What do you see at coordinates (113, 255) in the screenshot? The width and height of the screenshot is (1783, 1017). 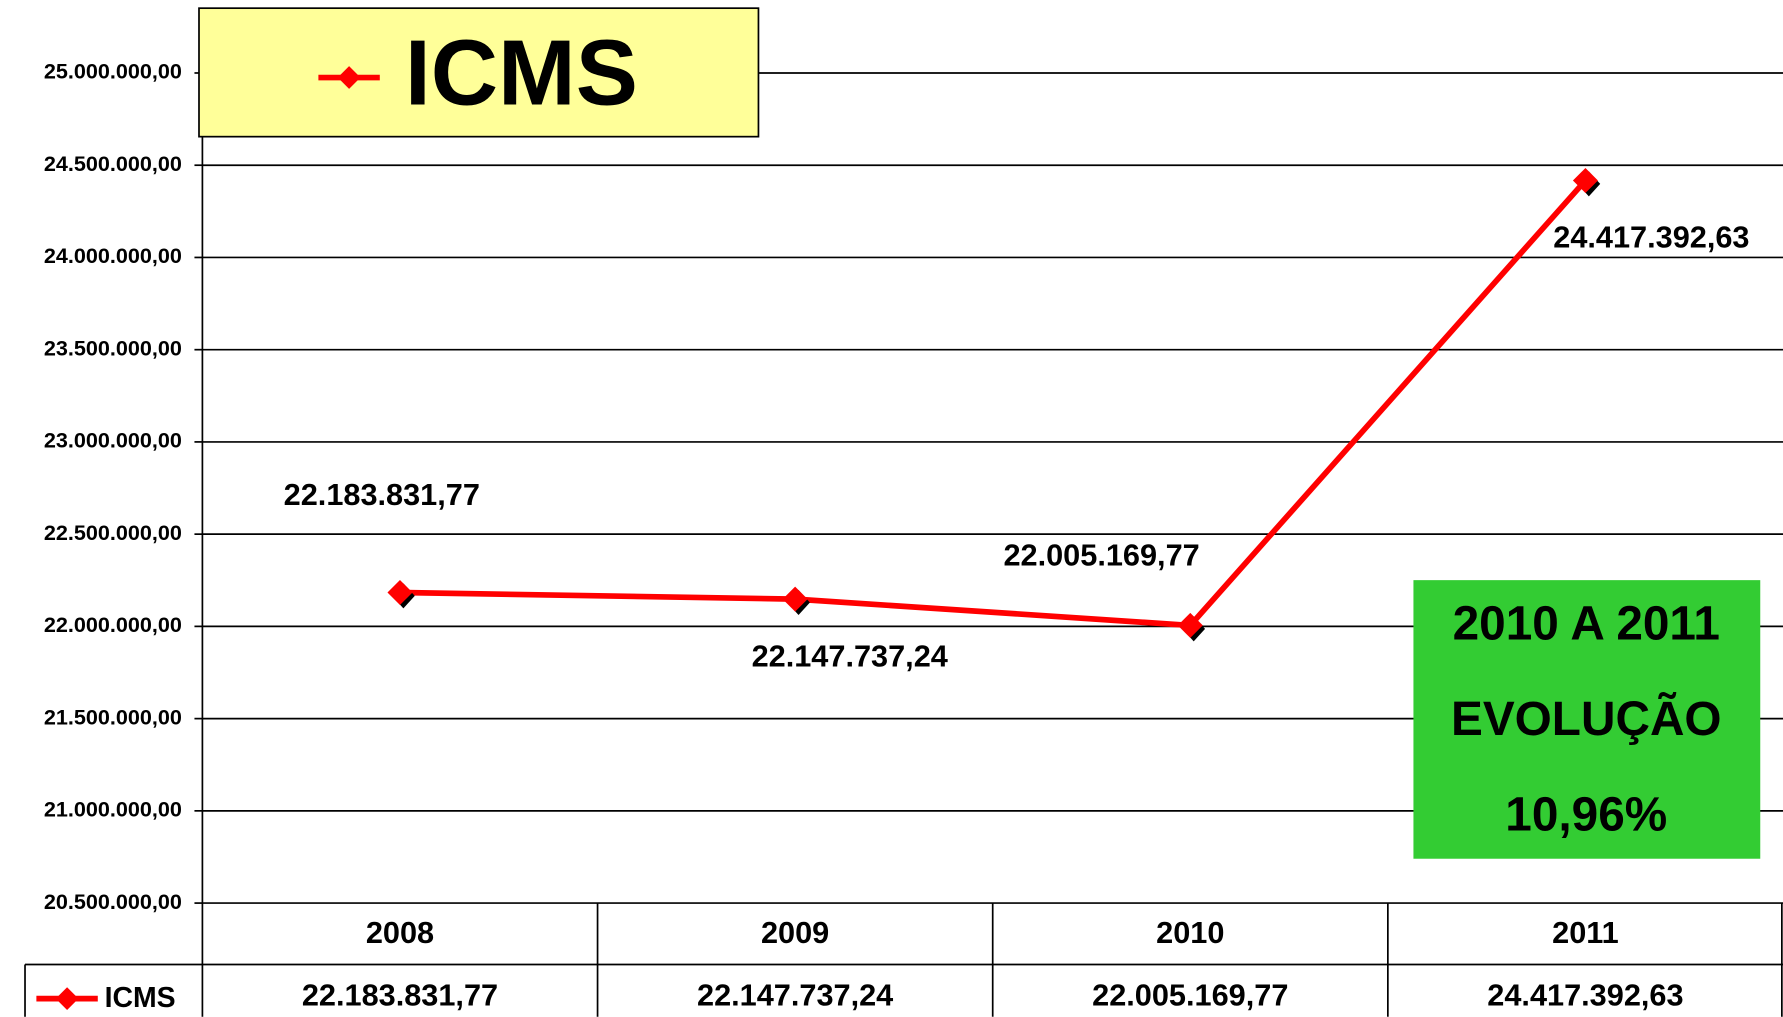 I see `y-tick-label: 24.000.000,00` at bounding box center [113, 255].